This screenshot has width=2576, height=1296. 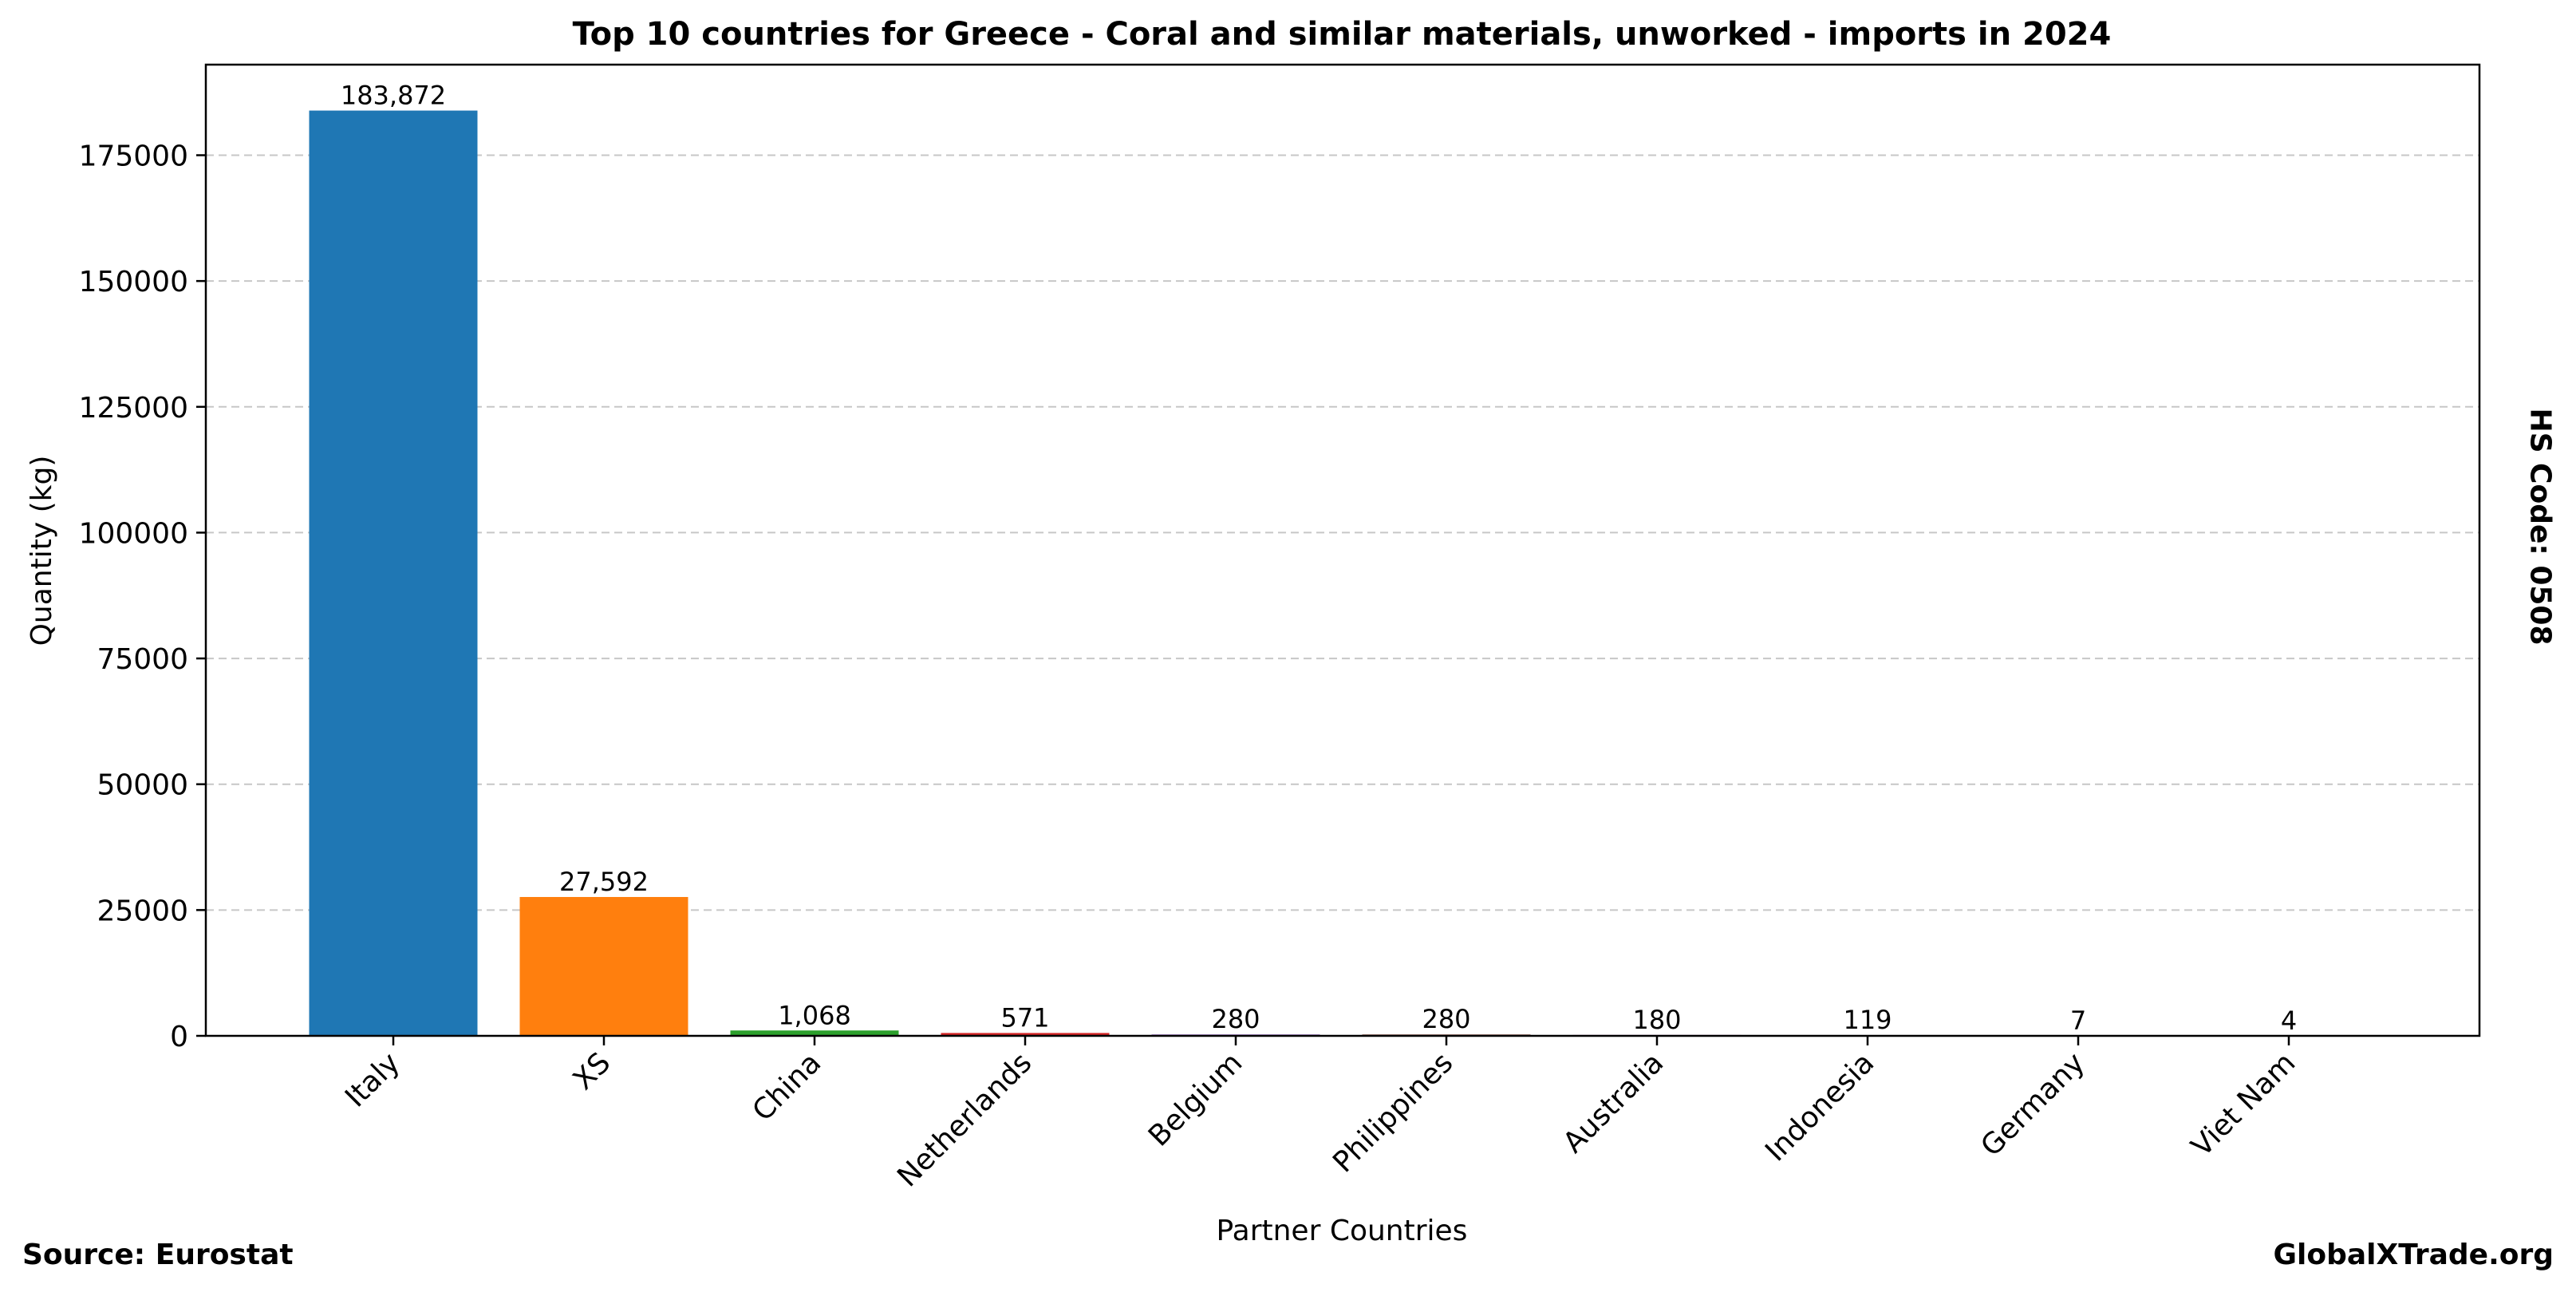 I want to click on y-tick-label: 0, so click(x=179, y=1037).